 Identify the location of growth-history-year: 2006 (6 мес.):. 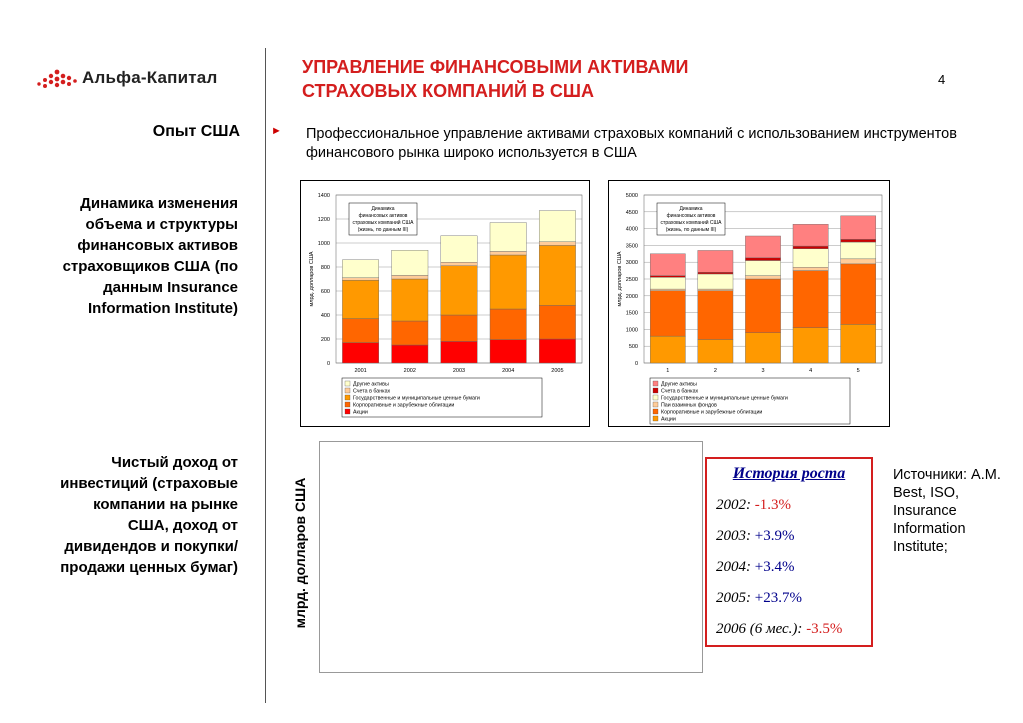
(761, 629).